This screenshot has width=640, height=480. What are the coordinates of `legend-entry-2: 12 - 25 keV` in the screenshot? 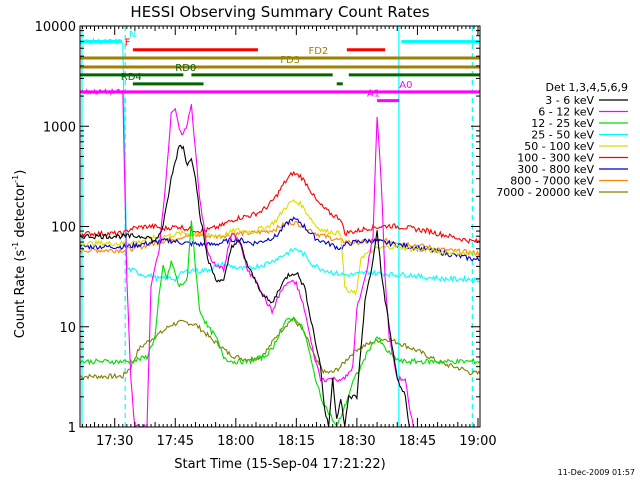 It's located at (562, 123).